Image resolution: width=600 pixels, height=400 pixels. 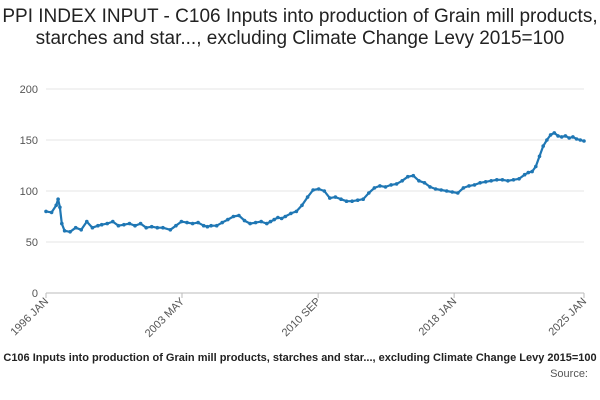 What do you see at coordinates (302, 318) in the screenshot?
I see `x-tick-label: 2010 SEP` at bounding box center [302, 318].